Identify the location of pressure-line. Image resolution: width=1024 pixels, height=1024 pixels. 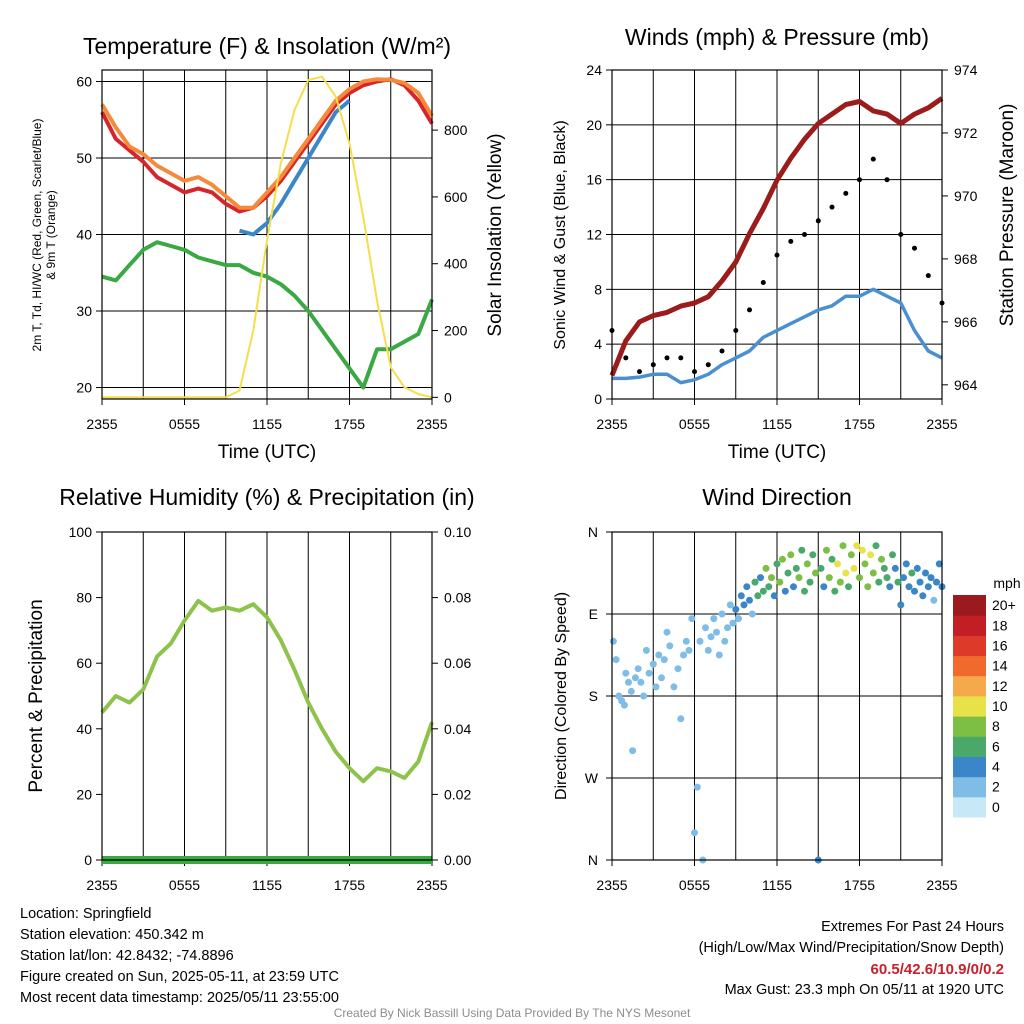
(776, 236).